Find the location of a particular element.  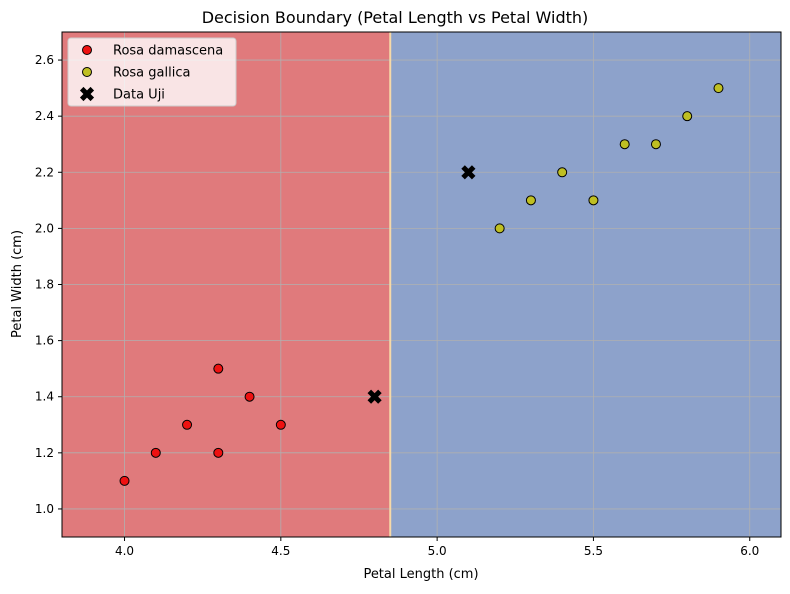

legend-label: Rosa damascena is located at coordinates (168, 51).